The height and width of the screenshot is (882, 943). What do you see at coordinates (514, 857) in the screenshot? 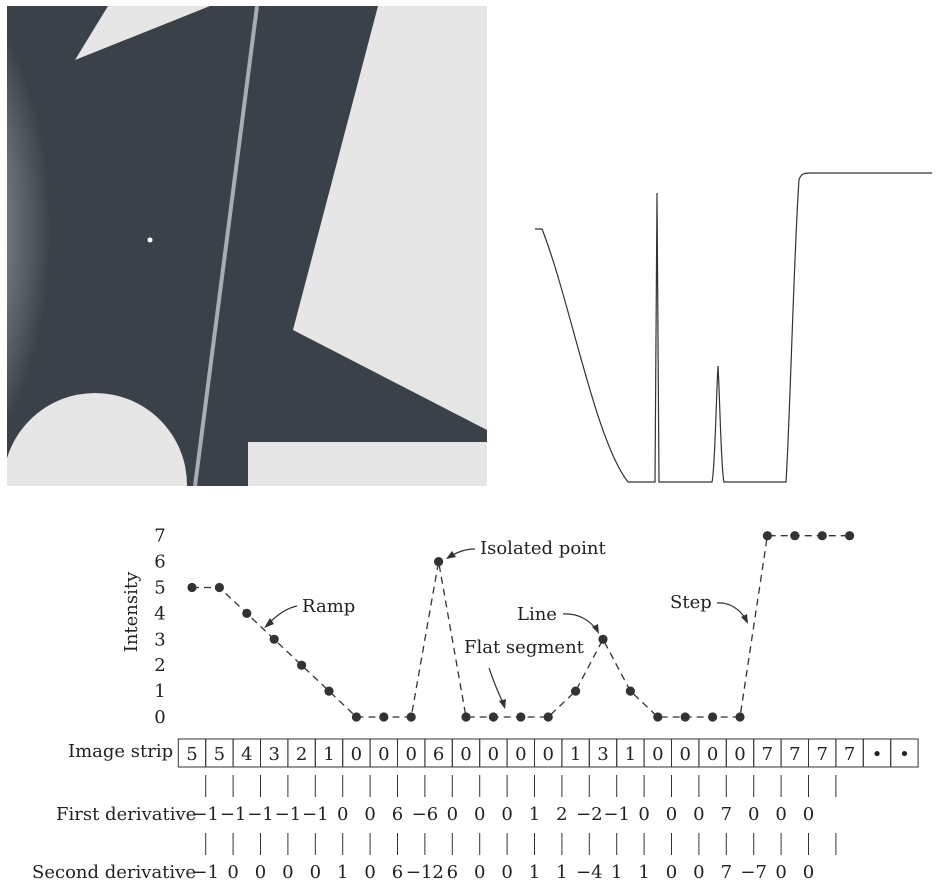
I see `second-derivative-row: −1 0 0 0 0 1 0 6 −12 6 0 0 1 1 −4 1 1 0 0 7 −7 0 0` at bounding box center [514, 857].